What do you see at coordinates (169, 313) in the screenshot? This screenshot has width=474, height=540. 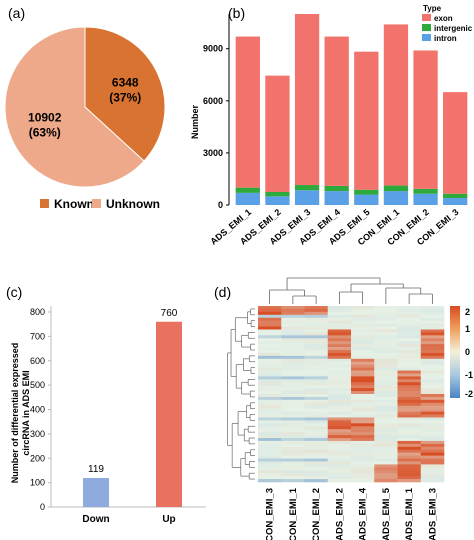 I see `c-value-label-up: 760` at bounding box center [169, 313].